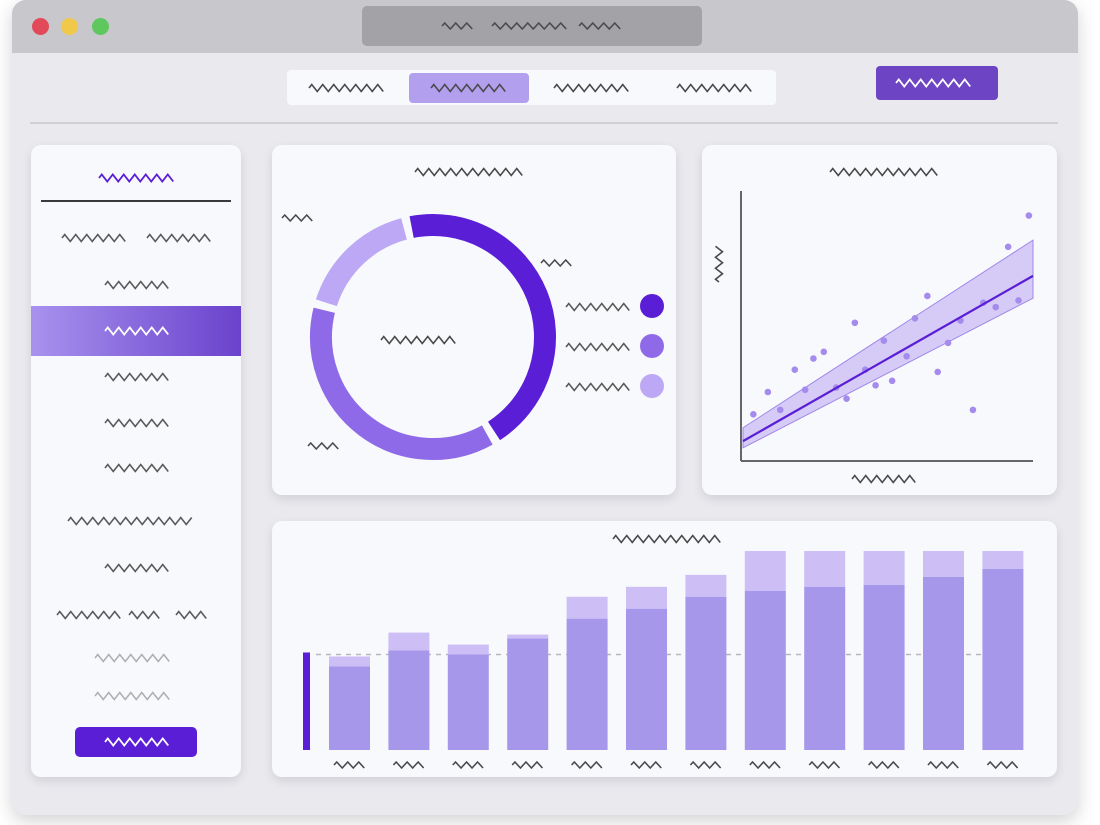 This screenshot has height=825, width=1100. What do you see at coordinates (69, 26) in the screenshot?
I see `minimize-icon` at bounding box center [69, 26].